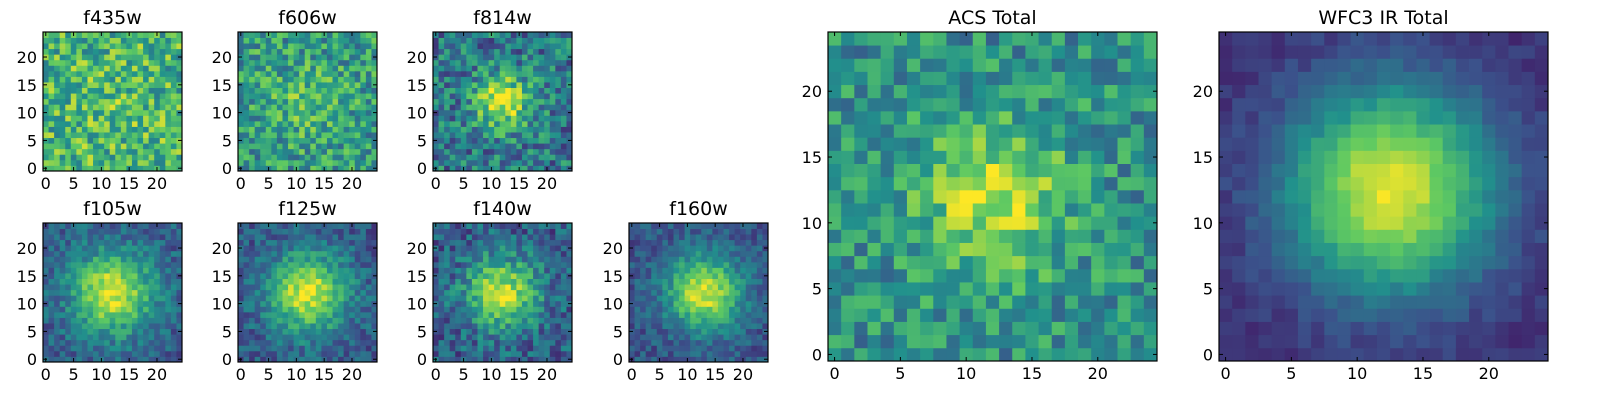  I want to click on y-tick-label: 0, so click(422, 359).